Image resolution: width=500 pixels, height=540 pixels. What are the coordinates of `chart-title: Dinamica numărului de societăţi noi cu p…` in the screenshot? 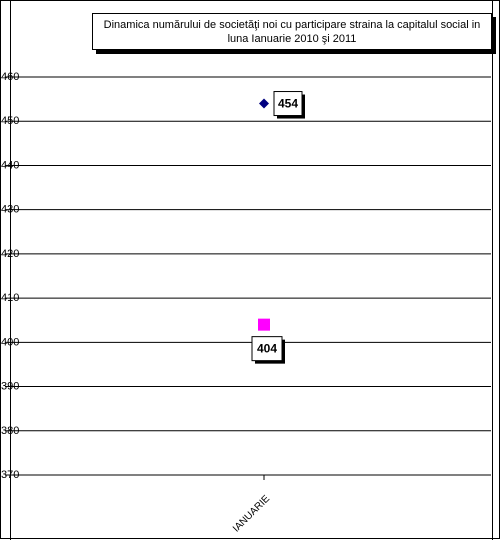 It's located at (292, 31).